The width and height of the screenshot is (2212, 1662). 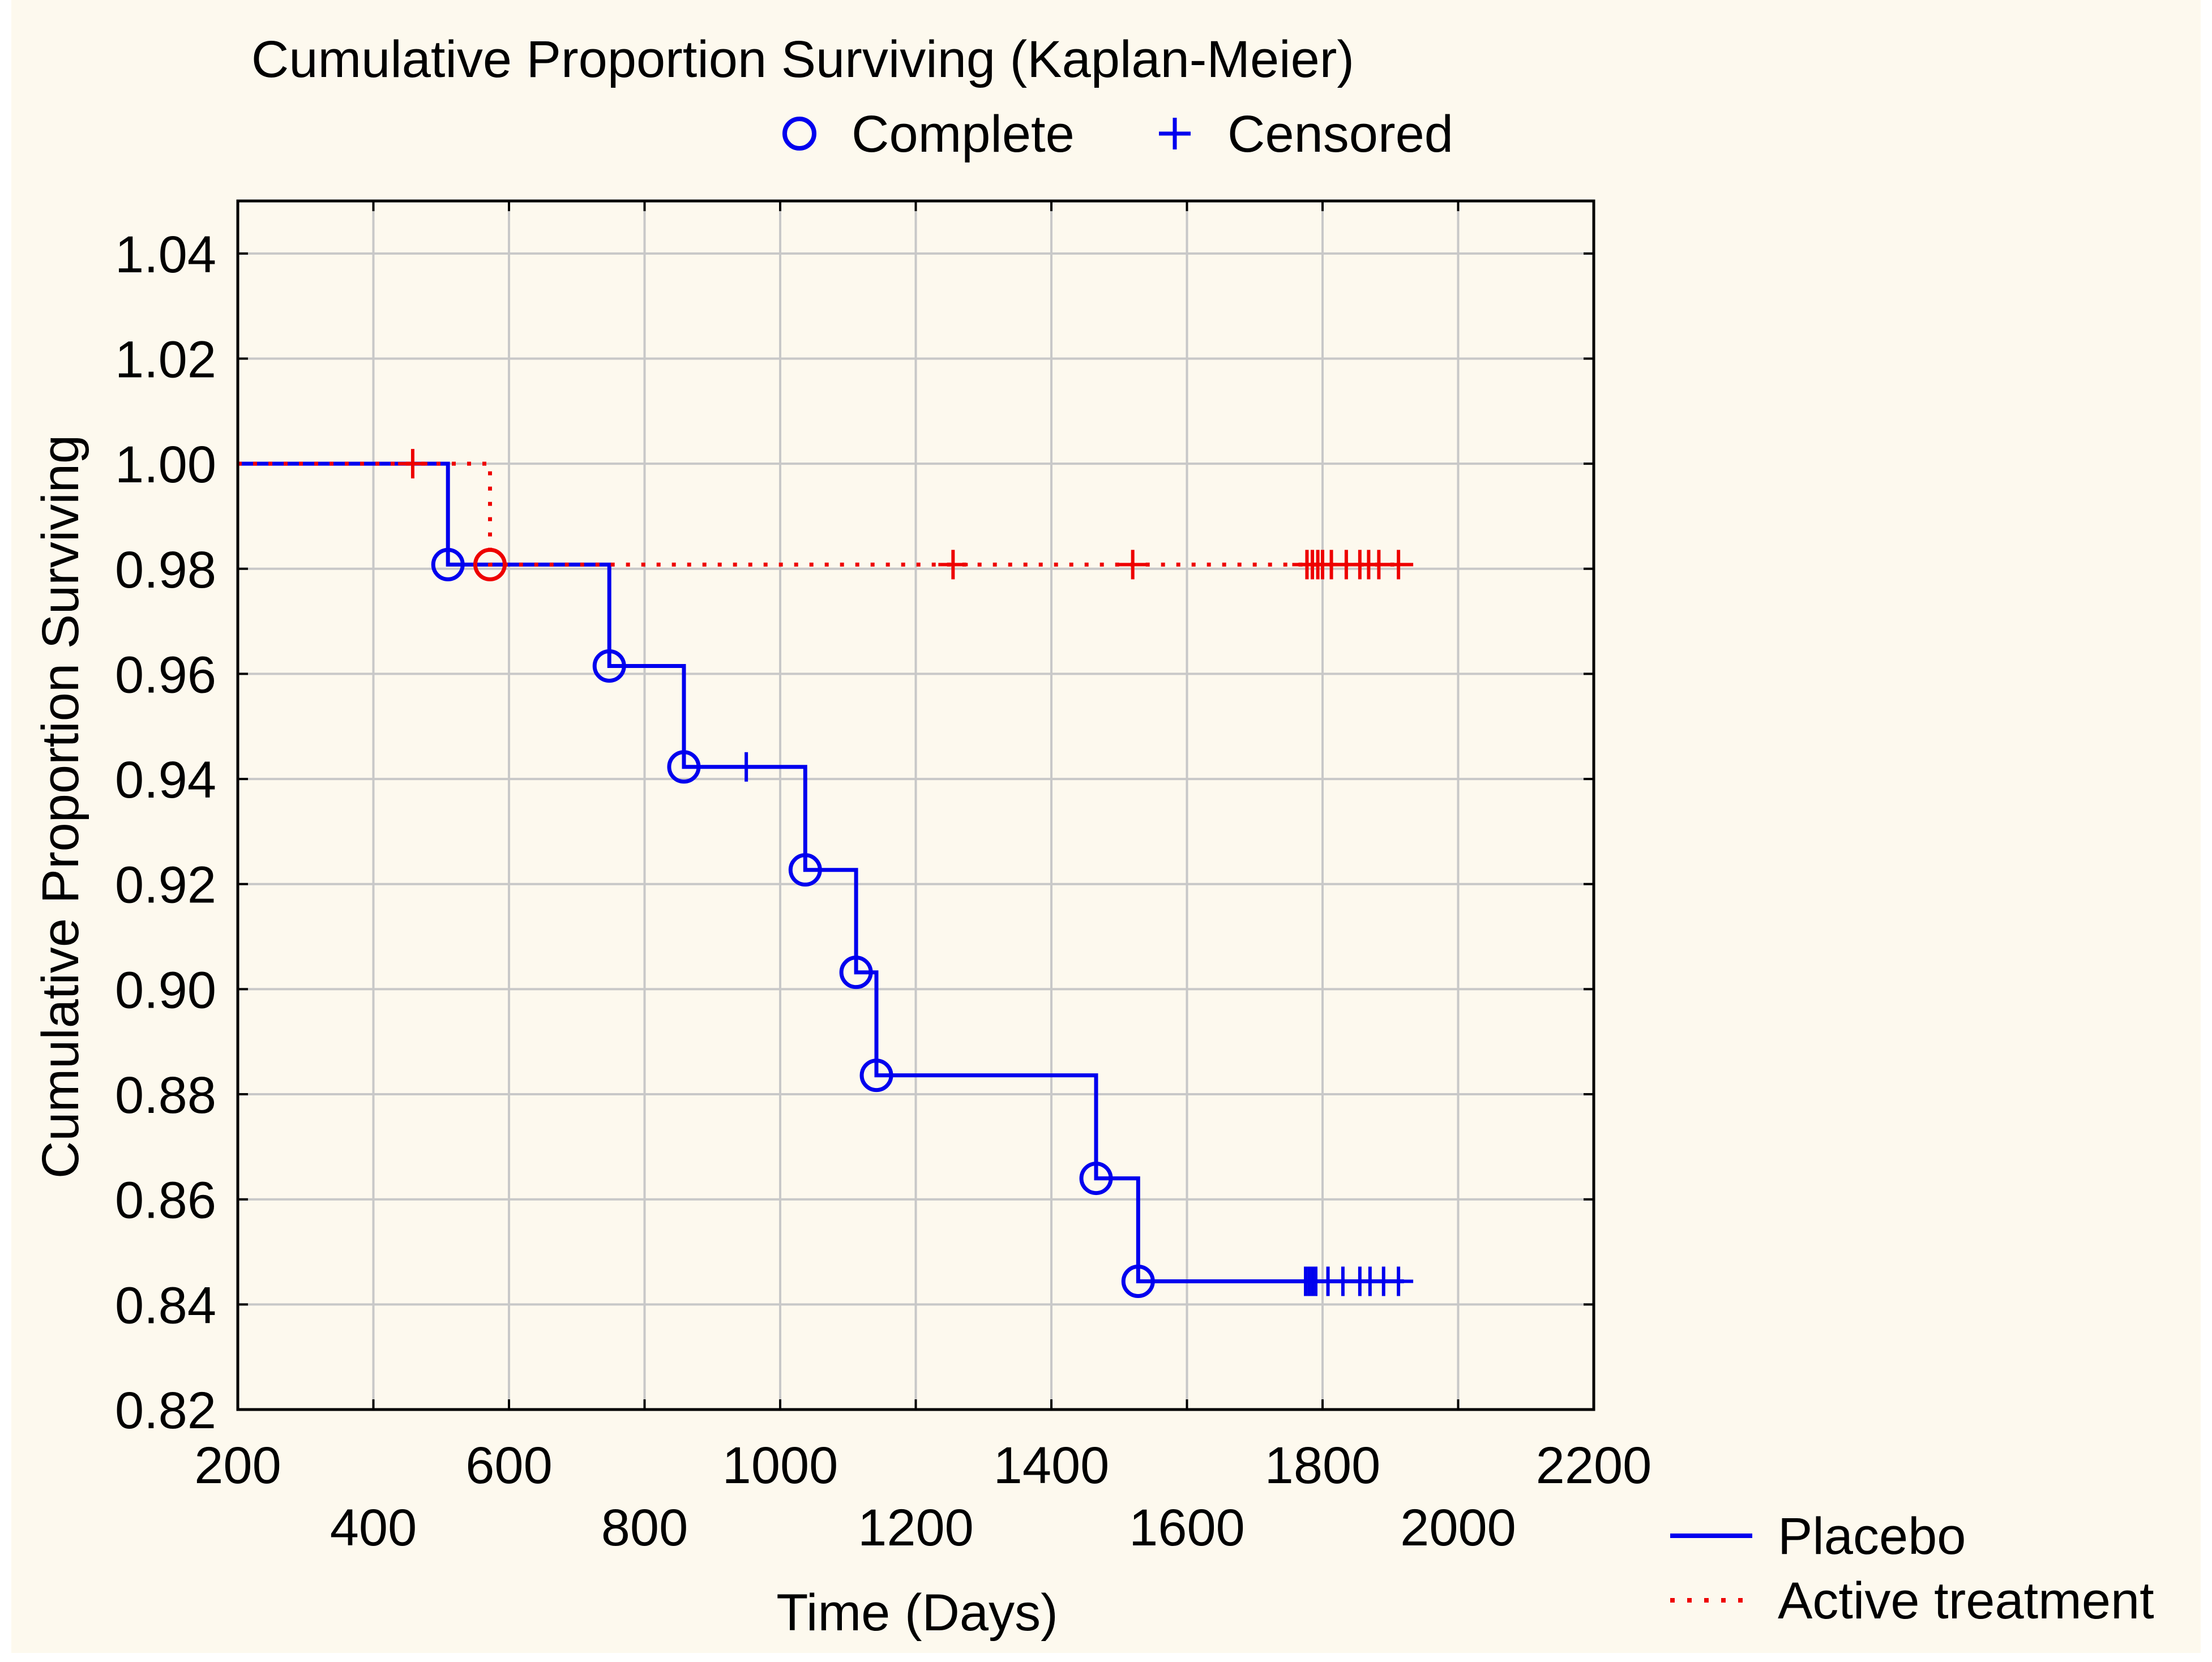 What do you see at coordinates (917, 1613) in the screenshot?
I see `x-axis-label: Time (Days)` at bounding box center [917, 1613].